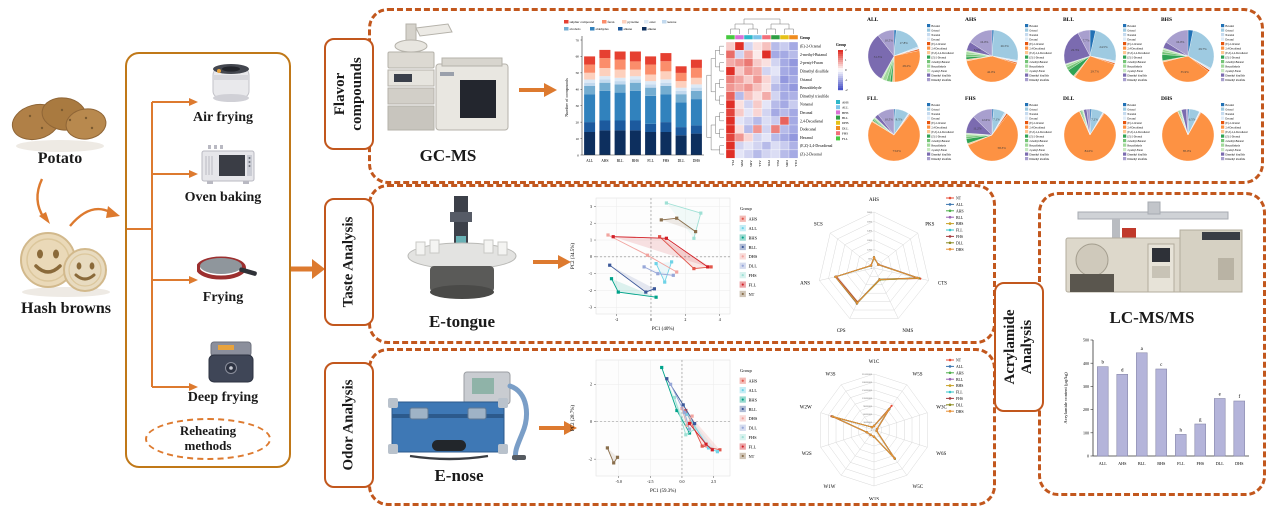 This screenshot has width=1266, height=506. I want to click on svg-text: NT, so click(752, 456).